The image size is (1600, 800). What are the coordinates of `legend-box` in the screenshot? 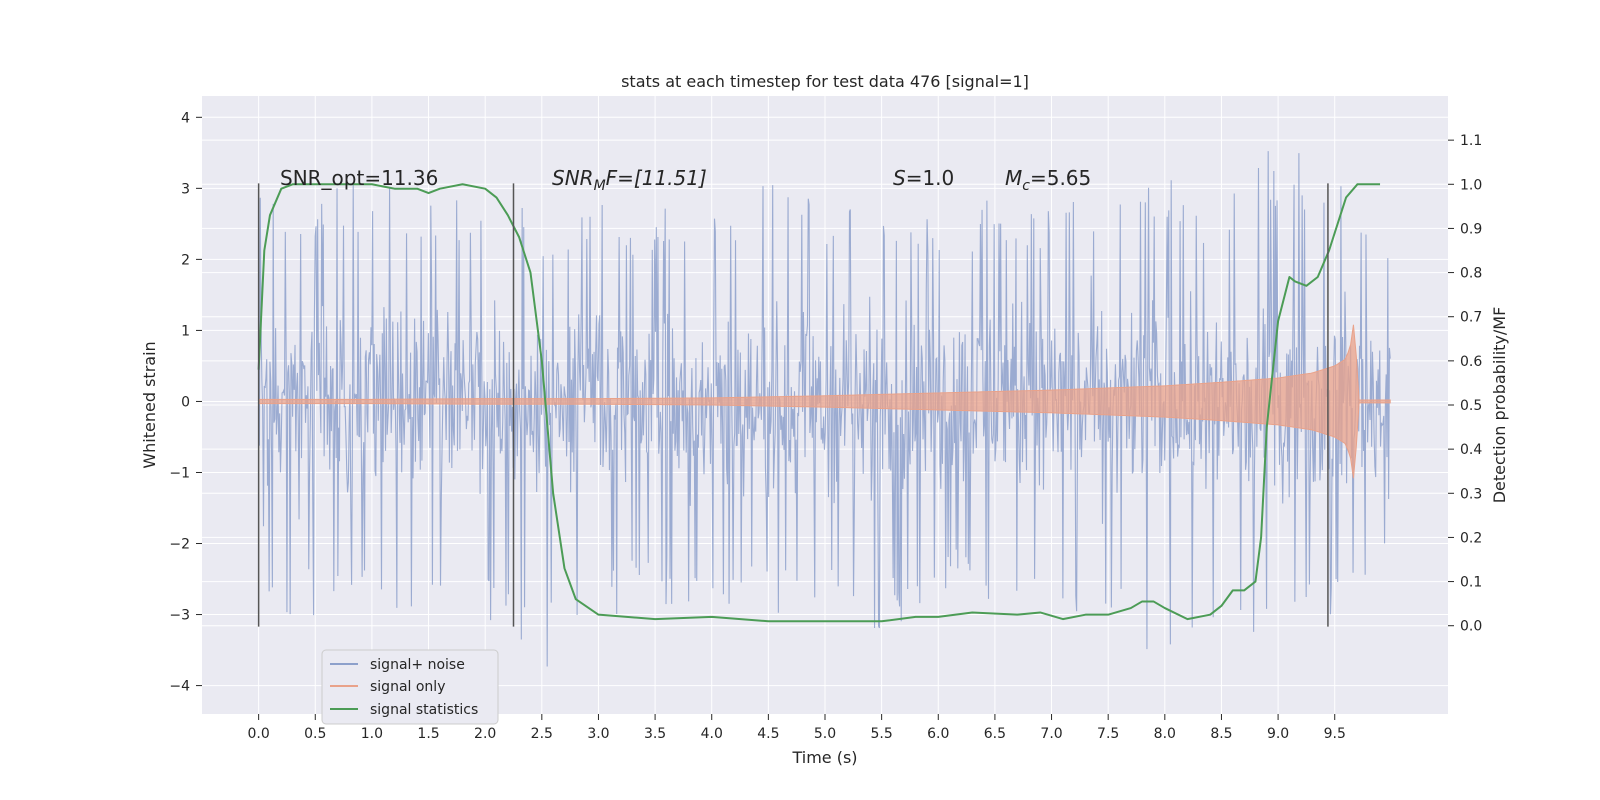 It's located at (410, 687).